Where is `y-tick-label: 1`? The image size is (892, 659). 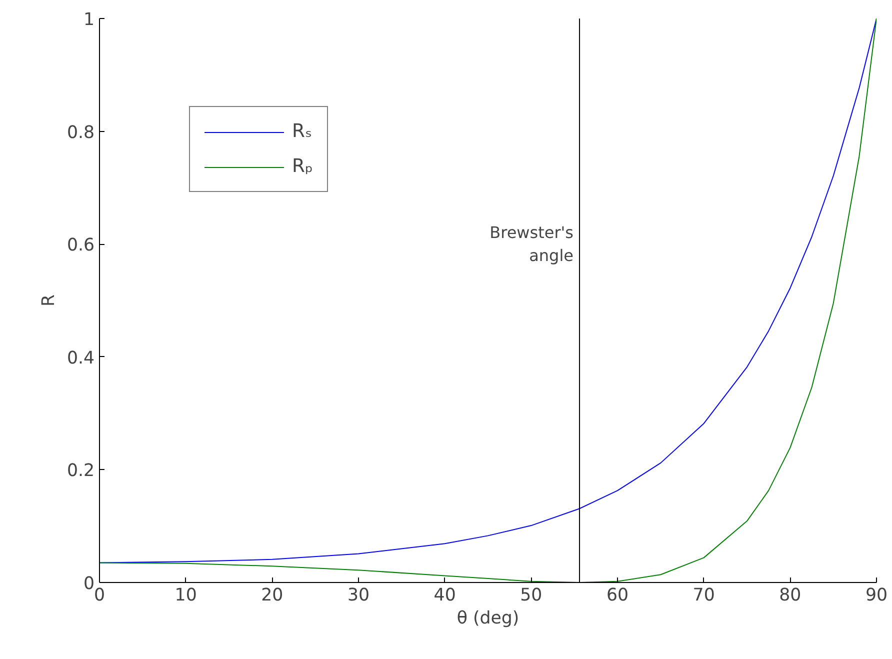 y-tick-label: 1 is located at coordinates (89, 20).